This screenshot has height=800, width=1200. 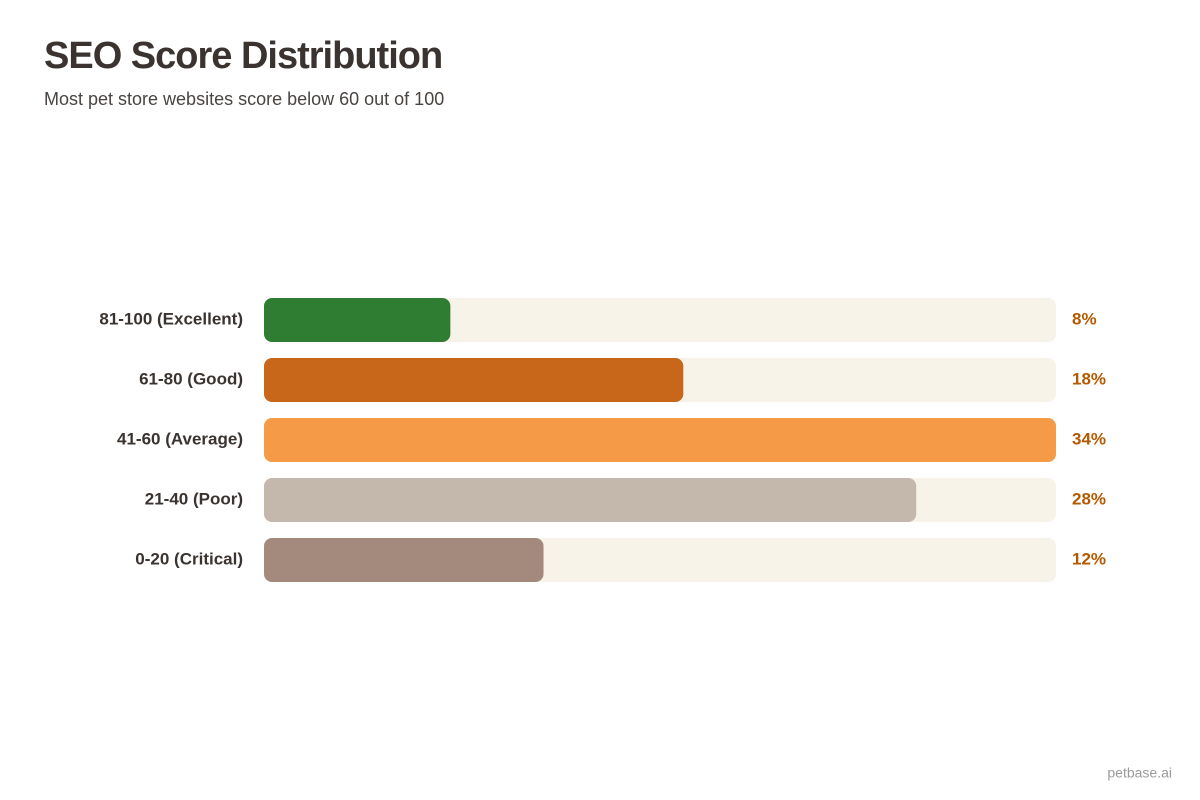 I want to click on footer: petbase.ai, so click(x=1139, y=773).